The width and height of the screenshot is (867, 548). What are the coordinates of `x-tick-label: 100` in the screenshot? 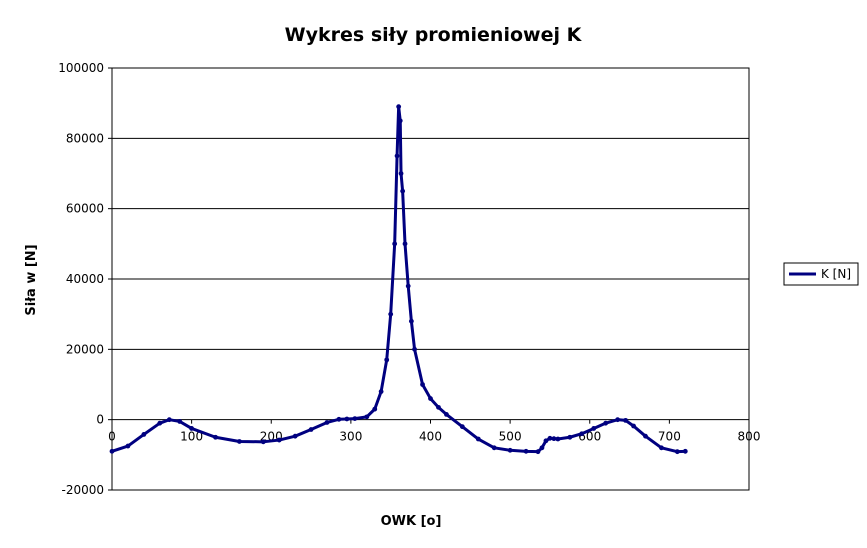 It's located at (191, 437).